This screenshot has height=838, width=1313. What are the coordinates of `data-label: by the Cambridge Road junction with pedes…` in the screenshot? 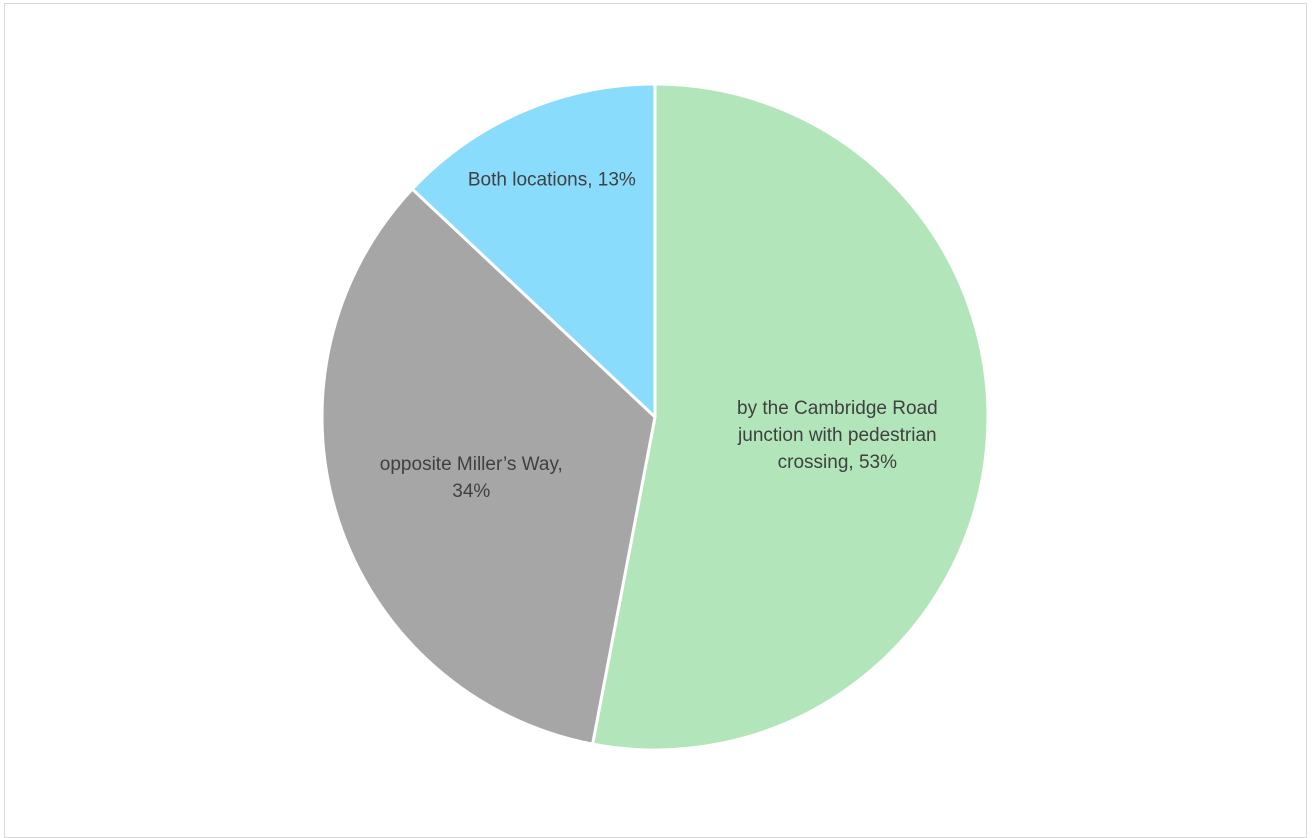 It's located at (837, 435).